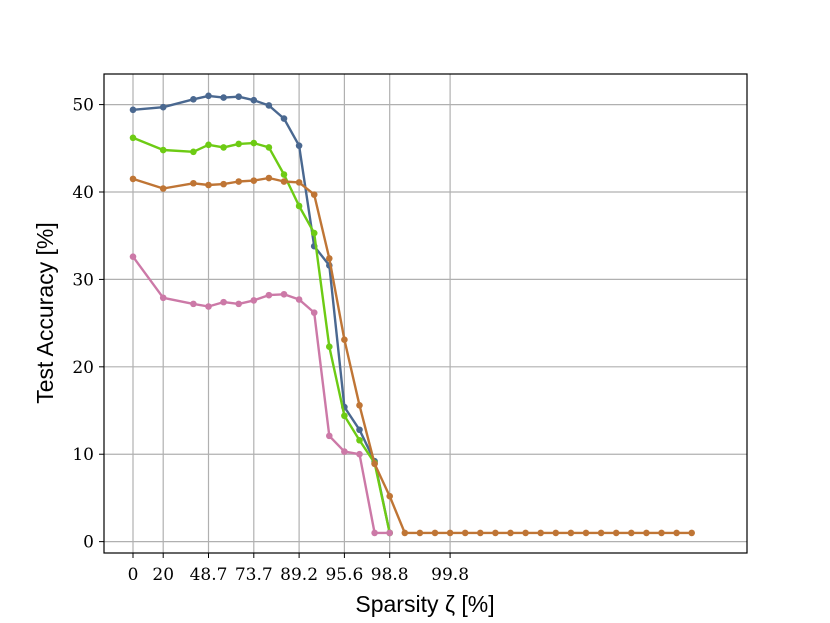 Image resolution: width=830 pixels, height=623 pixels. Describe the element at coordinates (450, 575) in the screenshot. I see `x-tick-label: 99.8` at that location.